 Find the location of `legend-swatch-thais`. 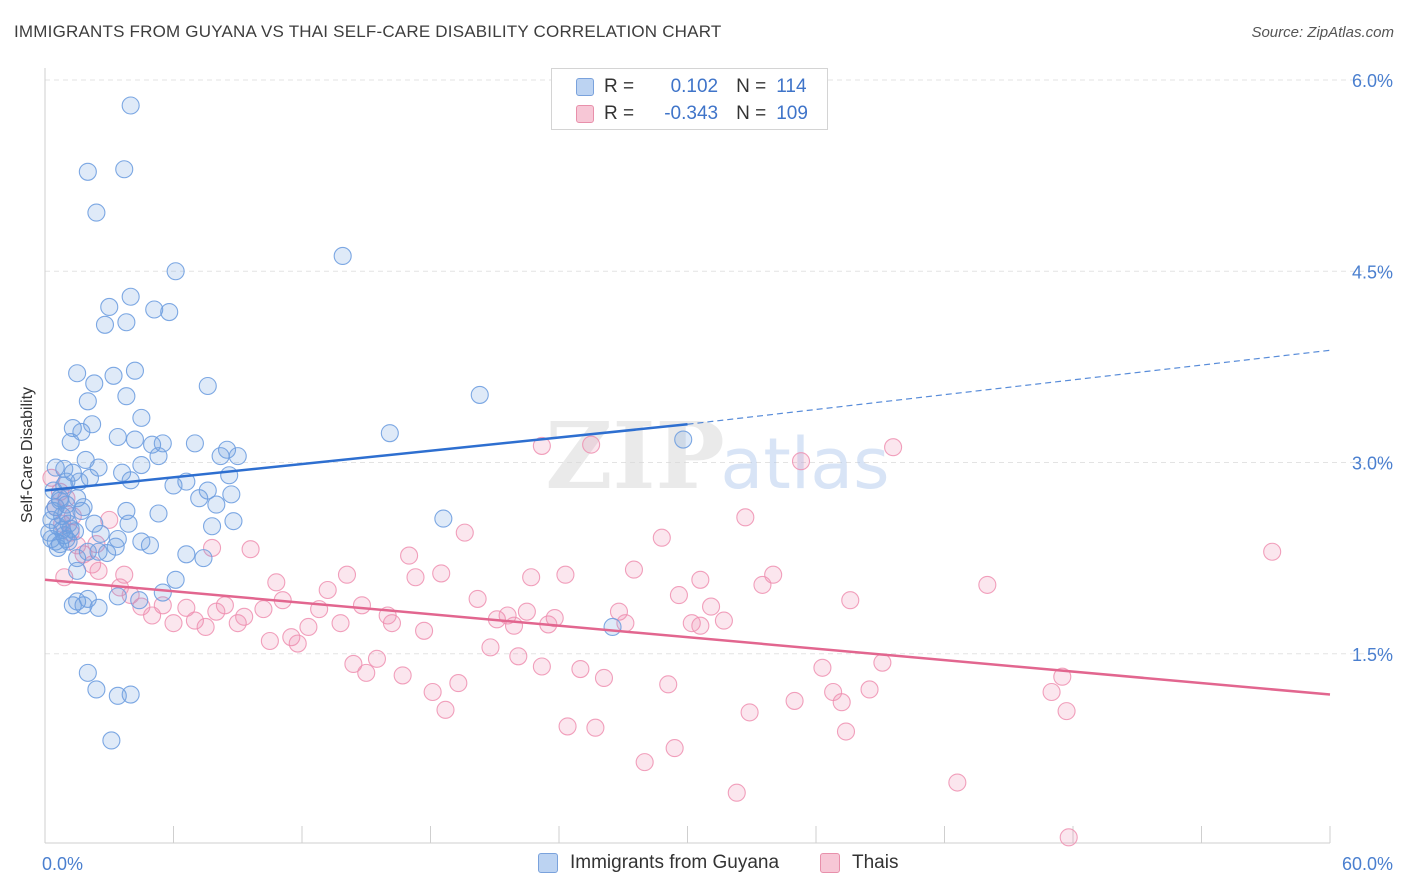

legend-swatch-thais is located at coordinates (585, 114).